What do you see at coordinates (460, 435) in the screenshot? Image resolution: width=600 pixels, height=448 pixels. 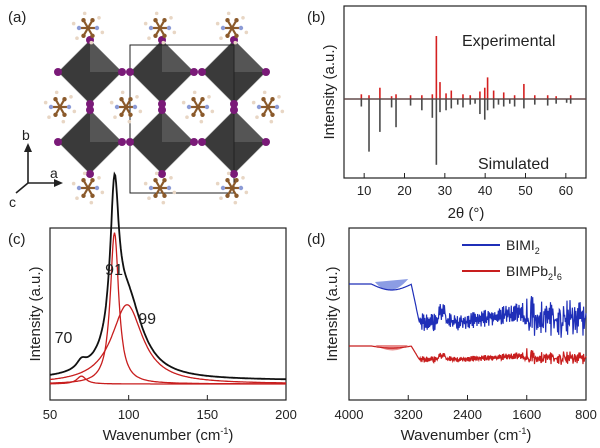 I see `x-axis-label-d-main: Wavenumber (cm` at bounding box center [460, 435].